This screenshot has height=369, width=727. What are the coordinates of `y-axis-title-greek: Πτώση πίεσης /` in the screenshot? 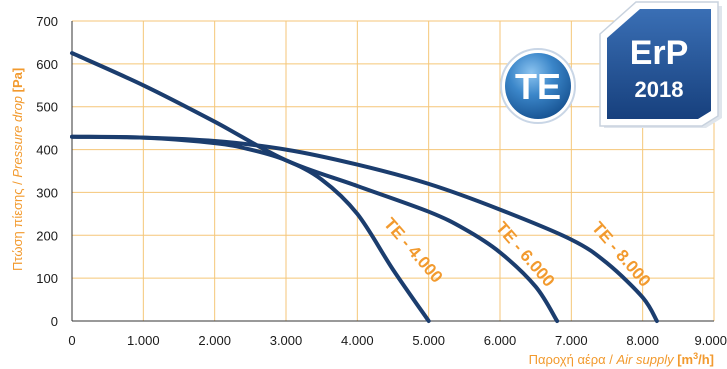 It's located at (17, 224).